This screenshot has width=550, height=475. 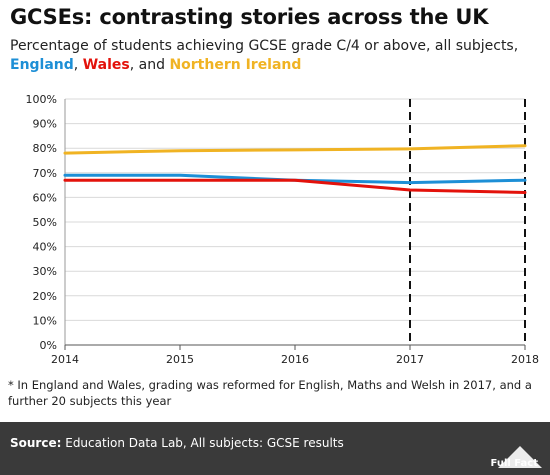 I want to click on legend-northern-ireland: Northern Ireland, so click(x=235, y=65).